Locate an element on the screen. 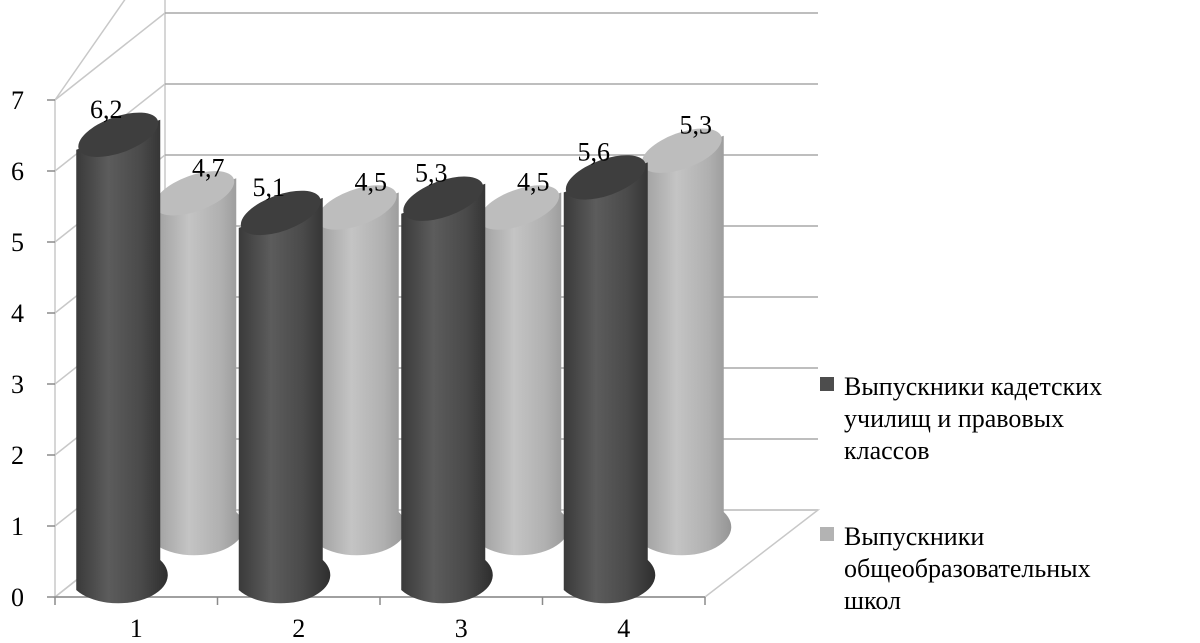 The image size is (1200, 643). side-wall-top-edge is located at coordinates (90, 50).